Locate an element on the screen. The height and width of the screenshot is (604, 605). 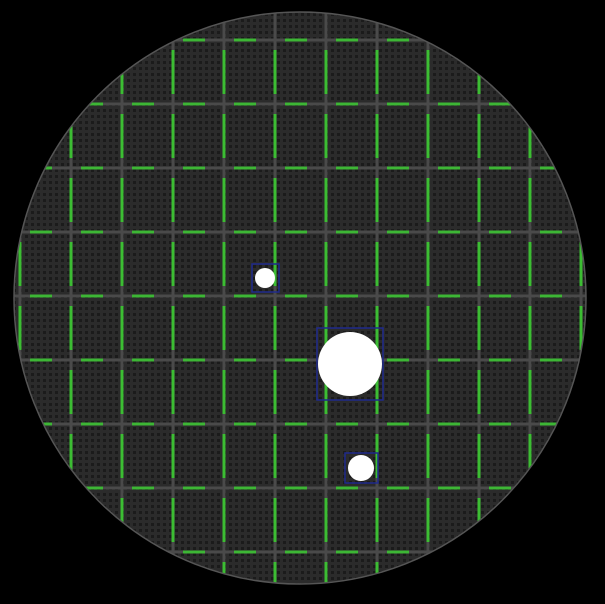
defect-small-left is located at coordinates (265, 278).